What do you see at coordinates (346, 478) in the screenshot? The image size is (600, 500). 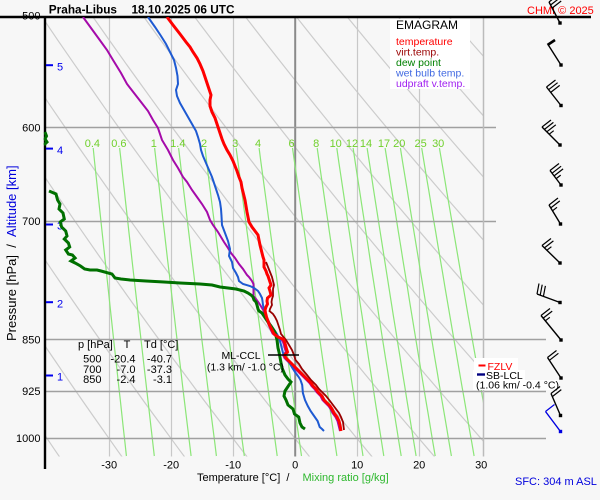 I see `svg-text: Mixing ratio [g/kg]` at bounding box center [346, 478].